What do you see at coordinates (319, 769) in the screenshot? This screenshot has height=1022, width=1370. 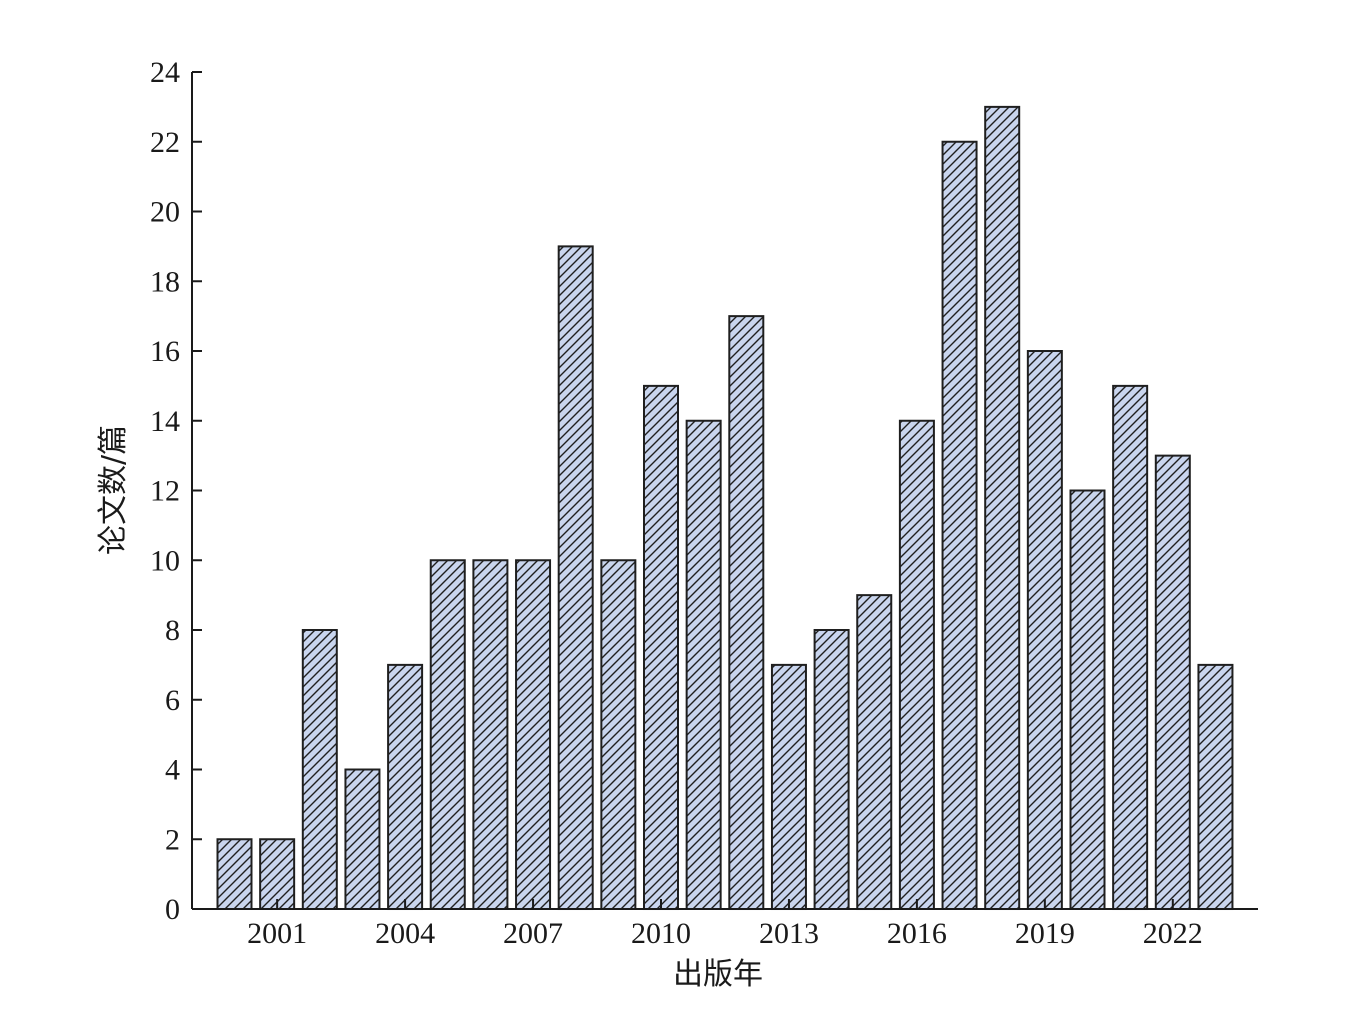 I see `bar-2002` at bounding box center [319, 769].